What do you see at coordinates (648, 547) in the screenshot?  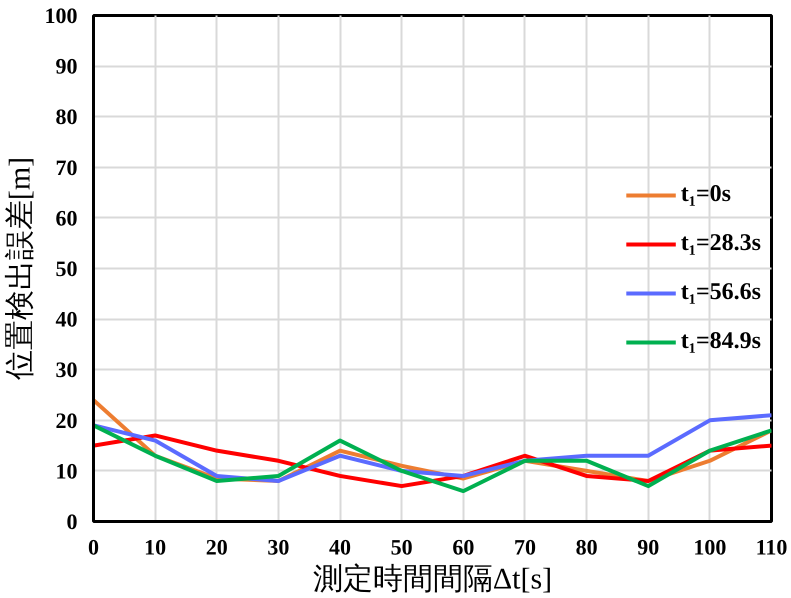 I see `x-tick-label: 90` at bounding box center [648, 547].